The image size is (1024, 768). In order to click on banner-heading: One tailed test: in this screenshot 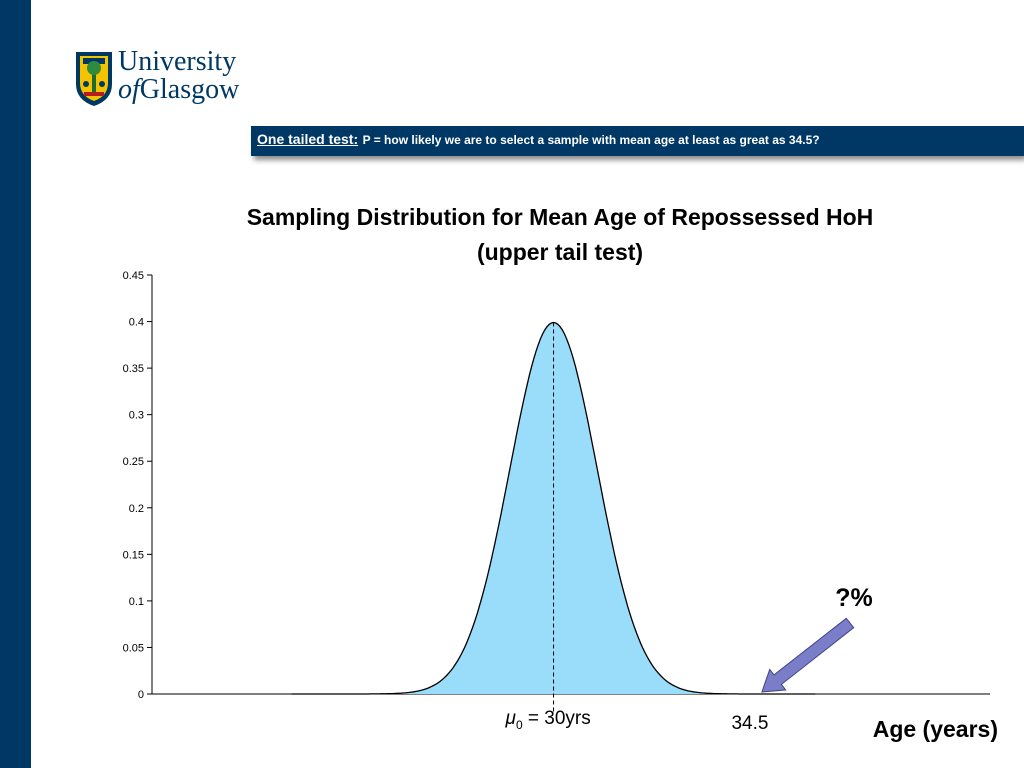, I will do `click(308, 139)`.